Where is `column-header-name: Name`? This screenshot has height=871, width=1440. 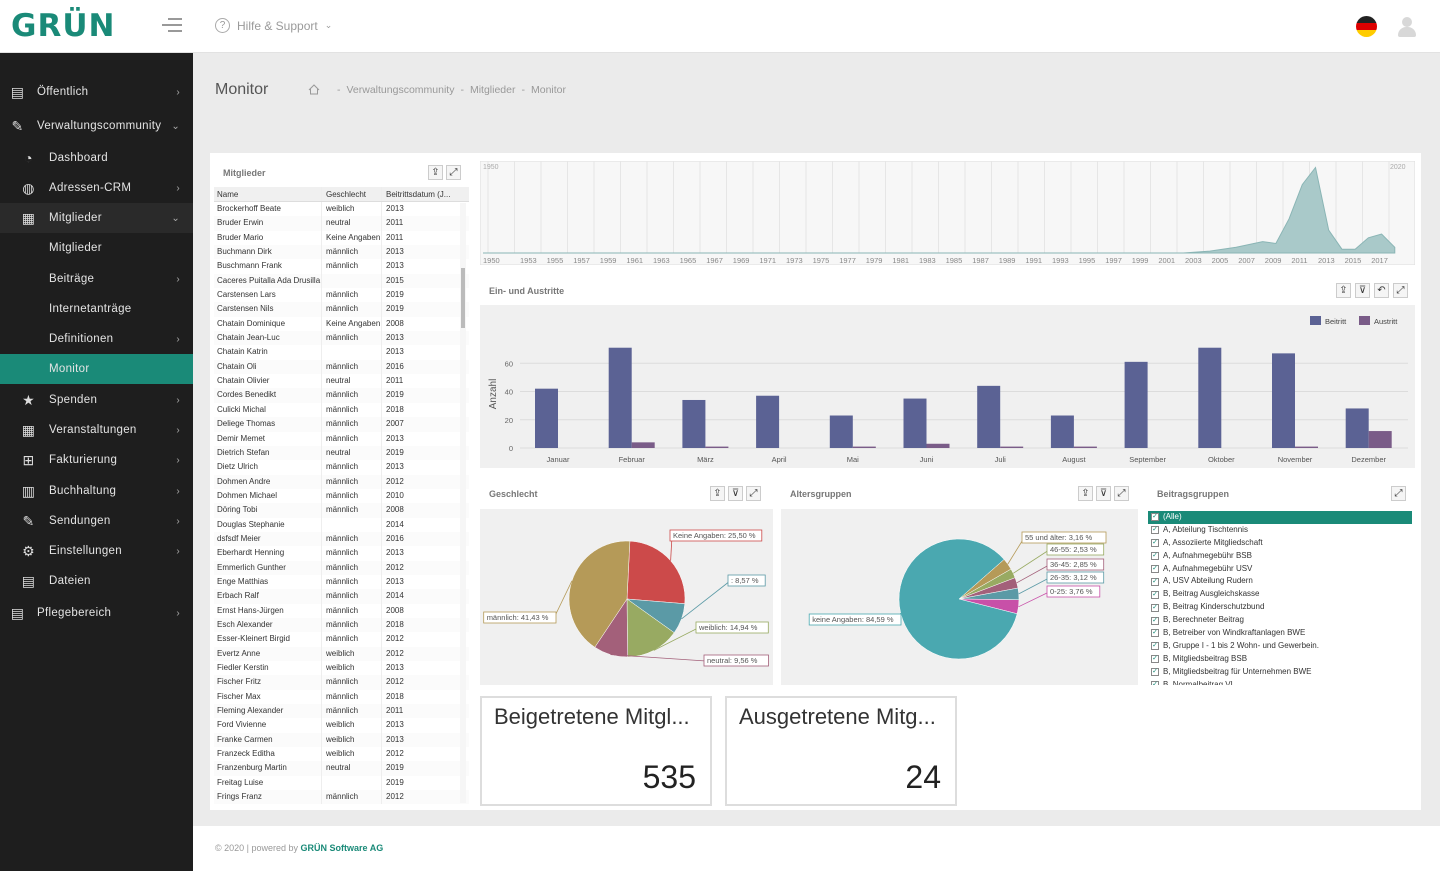
column-header-name: Name is located at coordinates (268, 194).